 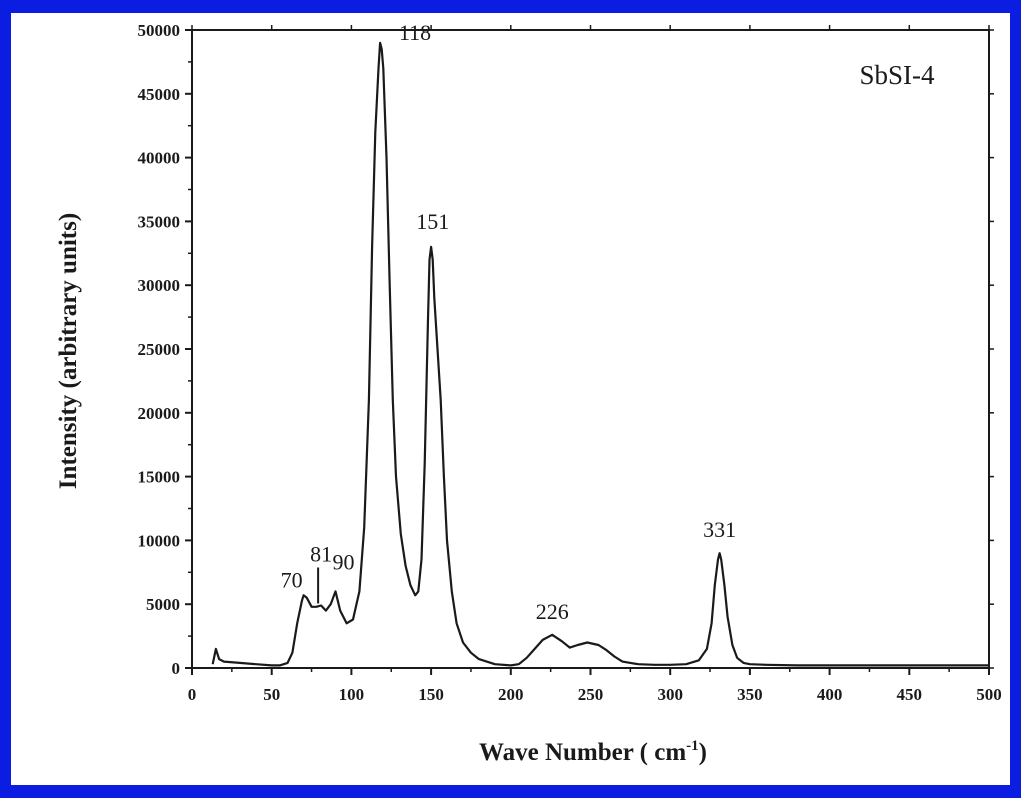 What do you see at coordinates (750, 694) in the screenshot?
I see `x-tick-label: 350` at bounding box center [750, 694].